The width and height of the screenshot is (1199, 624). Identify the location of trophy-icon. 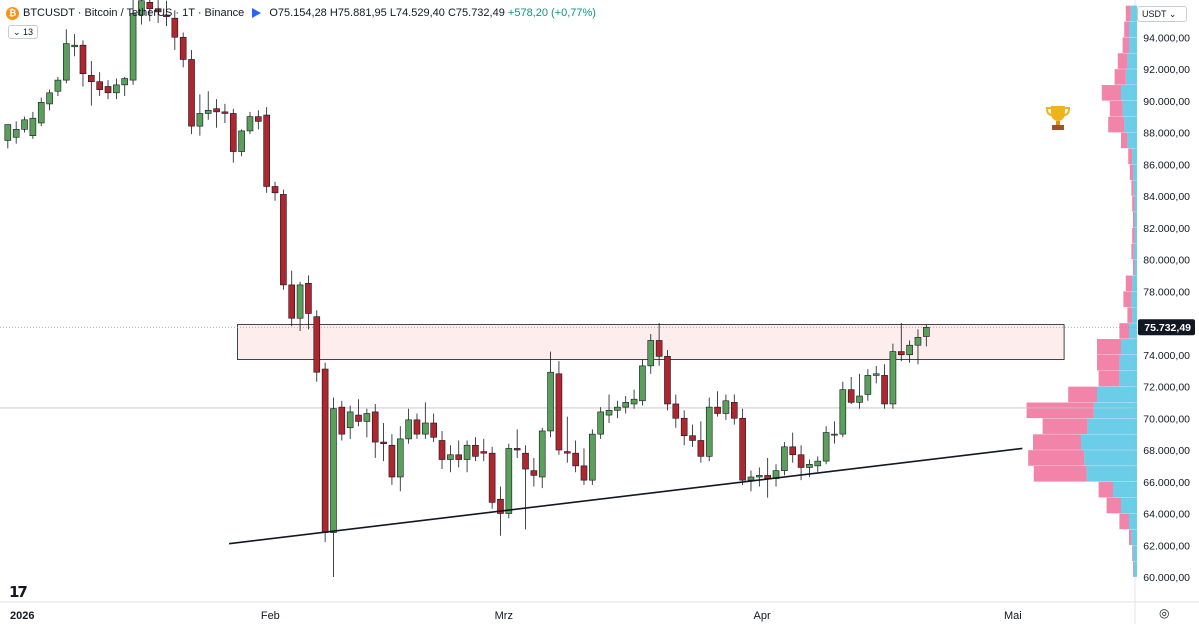
(1058, 118).